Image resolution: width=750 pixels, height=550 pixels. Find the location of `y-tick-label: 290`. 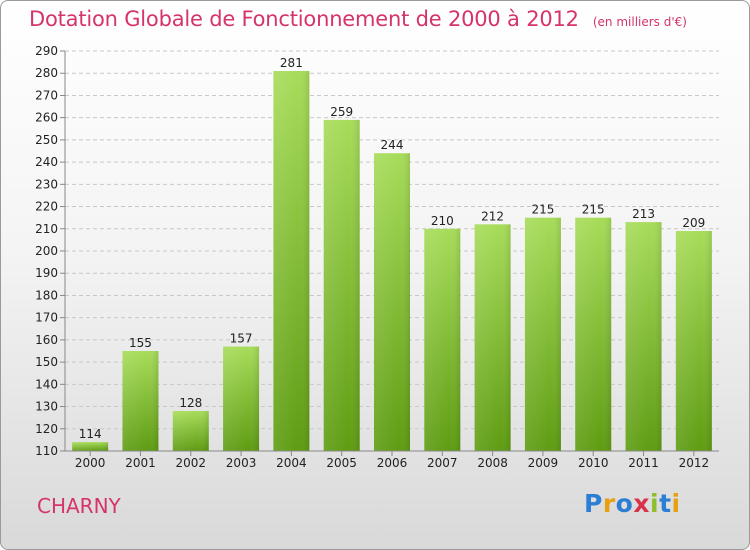

y-tick-label: 290 is located at coordinates (46, 51).